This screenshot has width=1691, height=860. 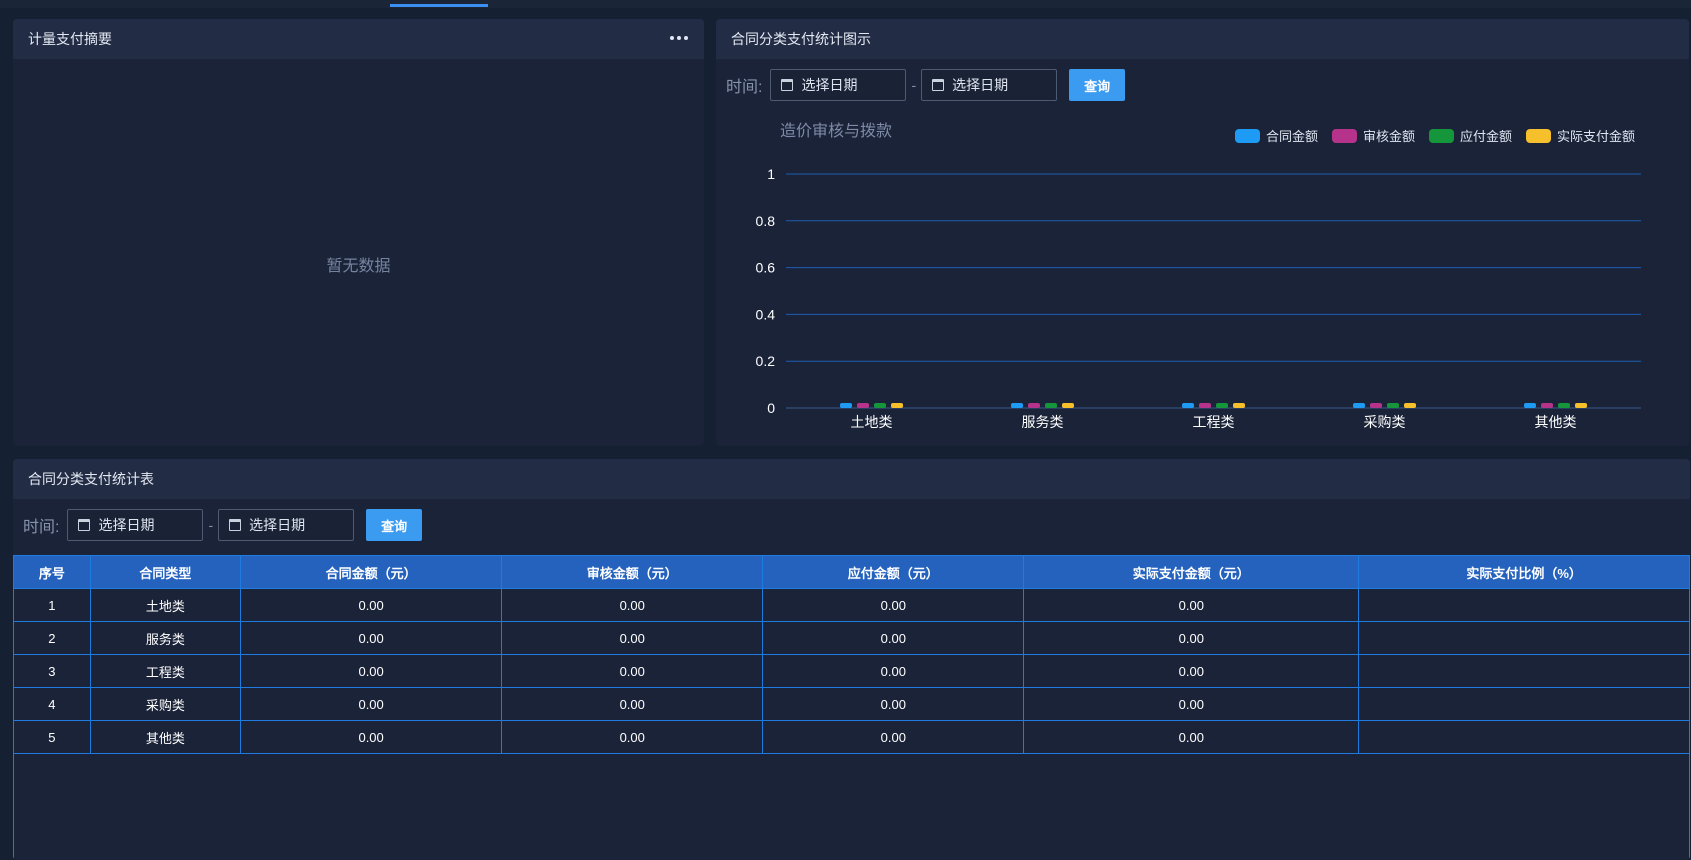 I want to click on x-tick-label: 采购类, so click(x=1385, y=422).